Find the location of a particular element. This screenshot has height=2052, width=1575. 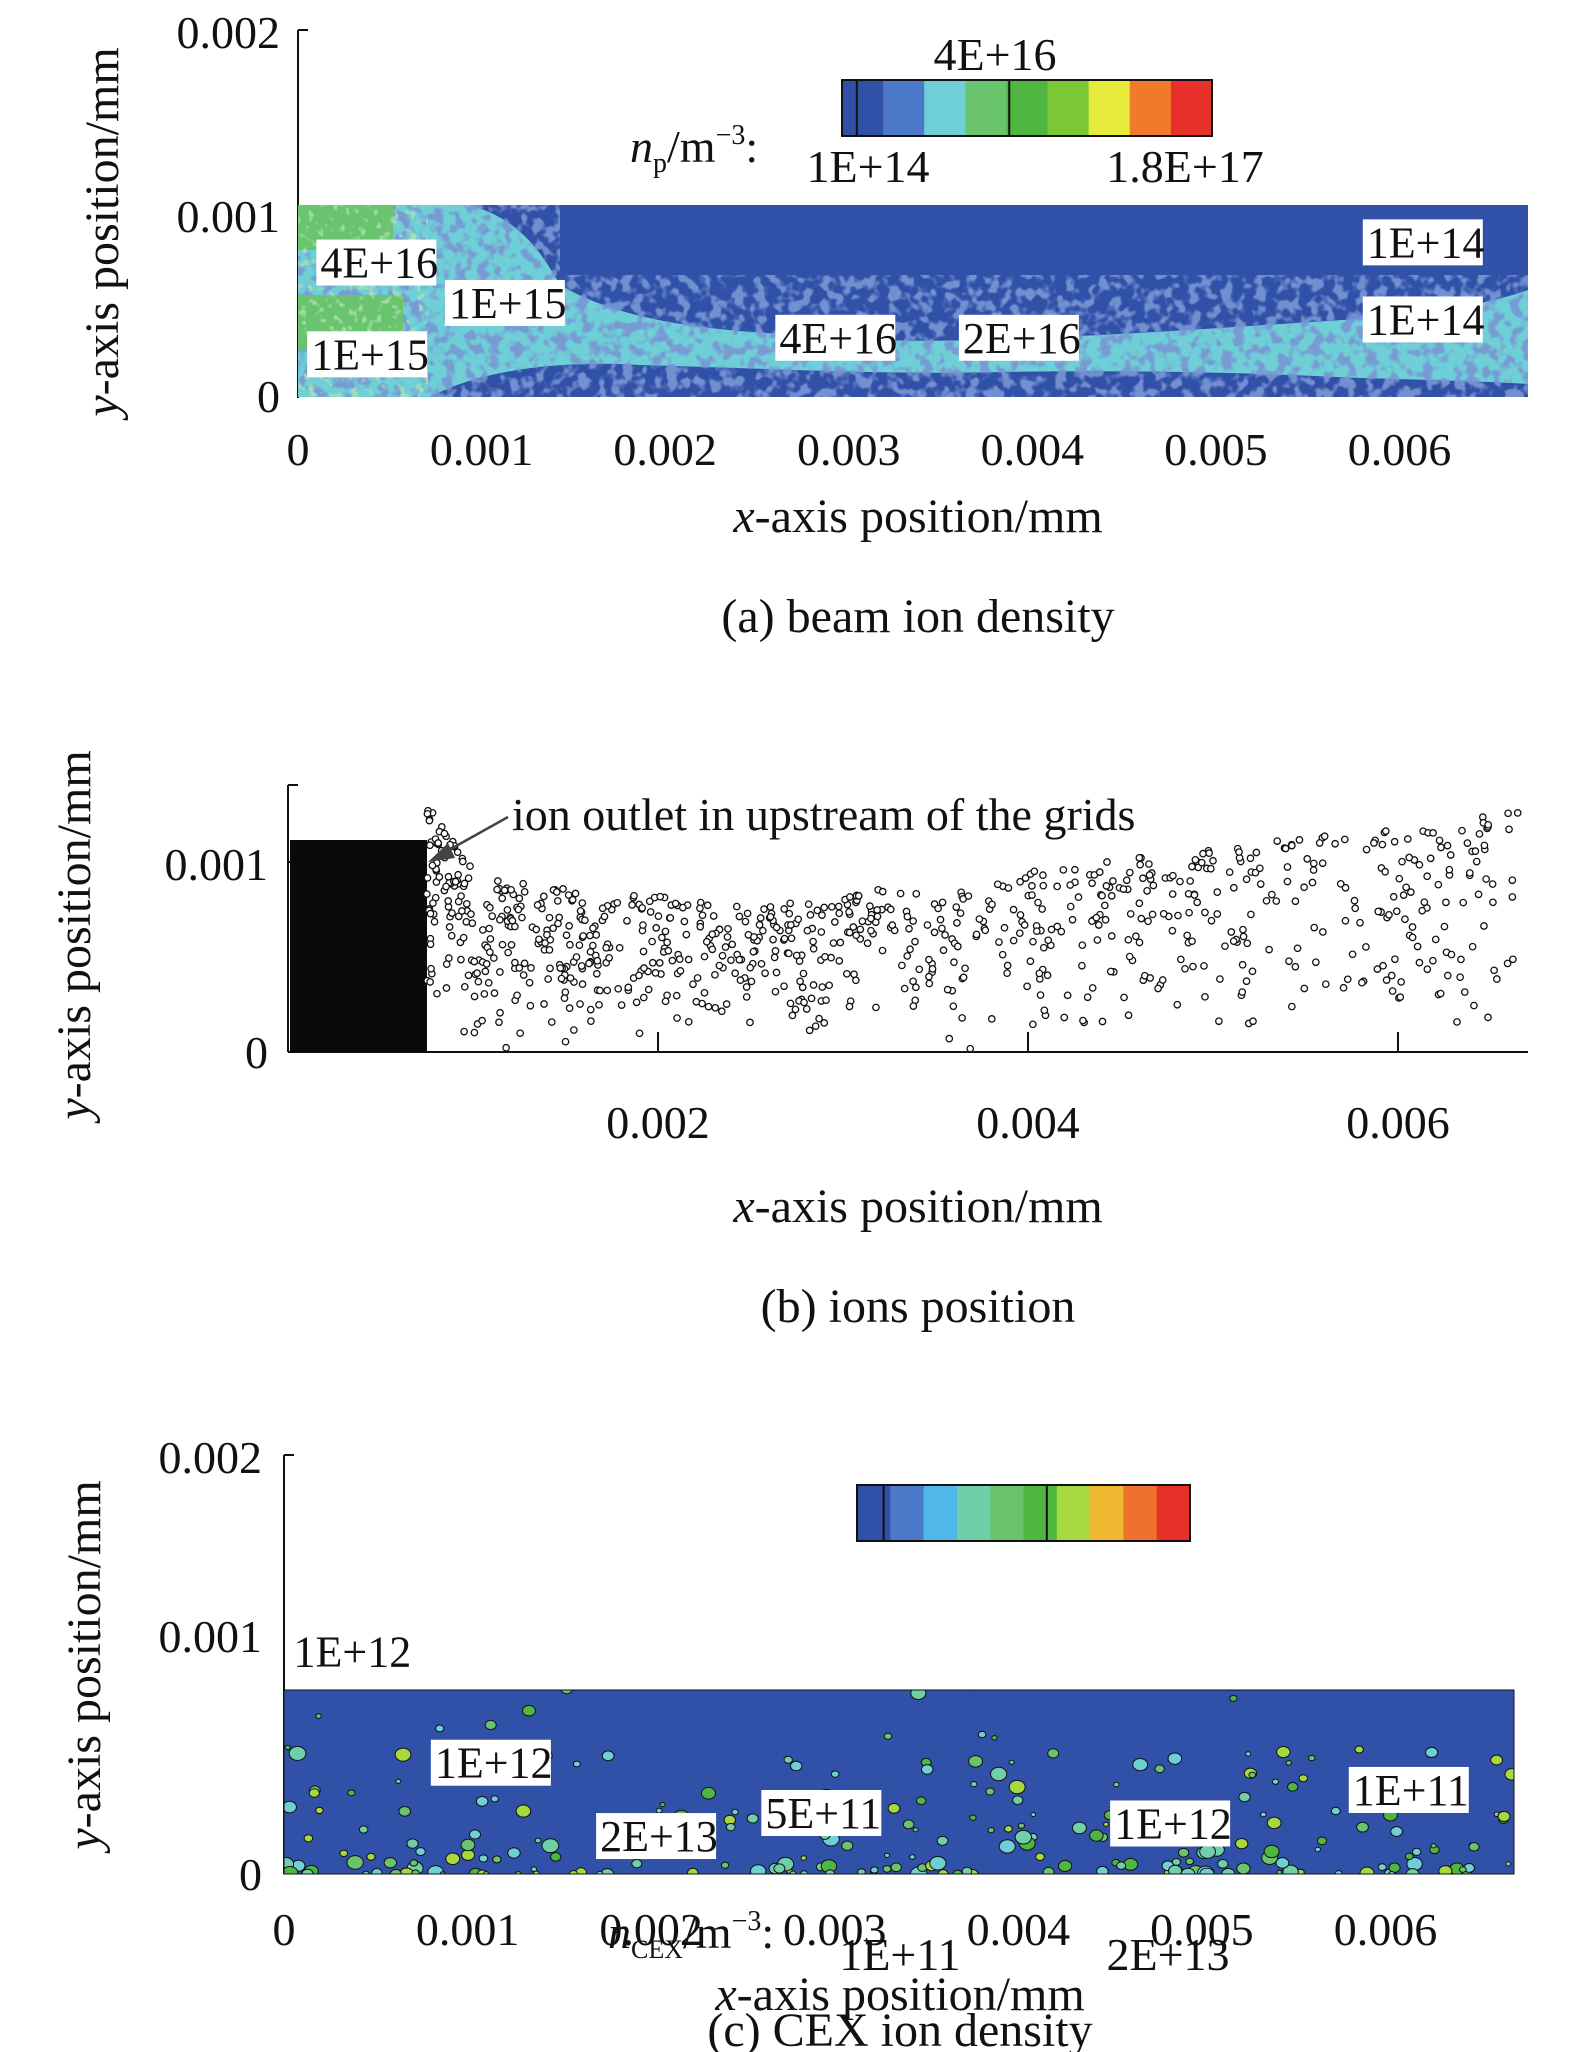

annotation-box is located at coordinates (504, 302).